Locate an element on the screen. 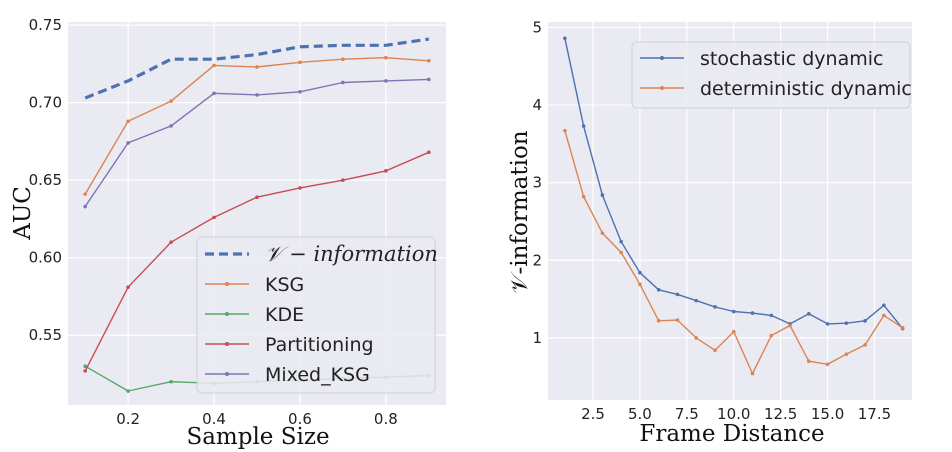 The height and width of the screenshot is (452, 952). x-tick-label: 7.5 is located at coordinates (687, 414).